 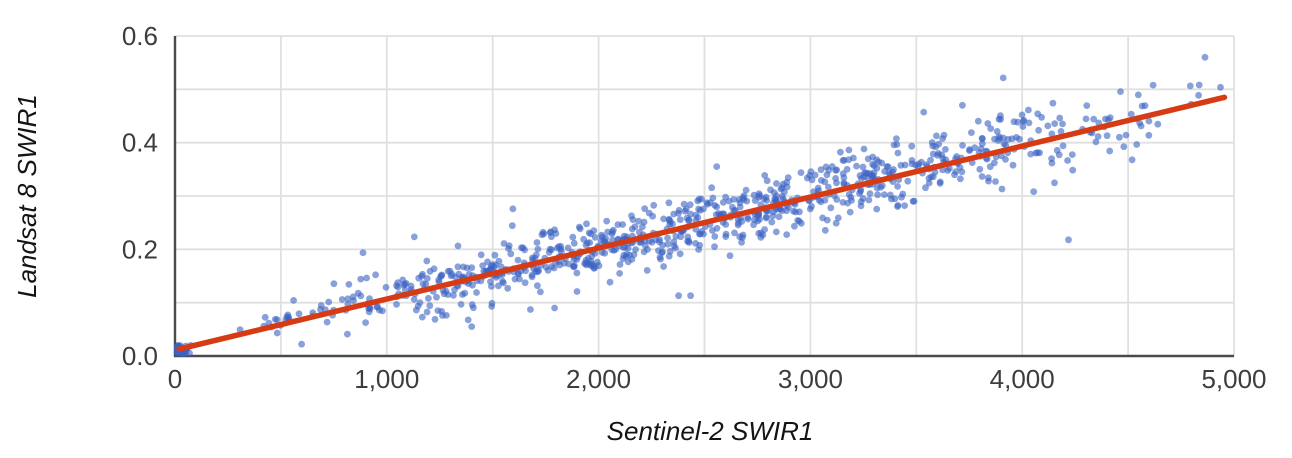 I want to click on x-tick-label: 0, so click(x=175, y=379).